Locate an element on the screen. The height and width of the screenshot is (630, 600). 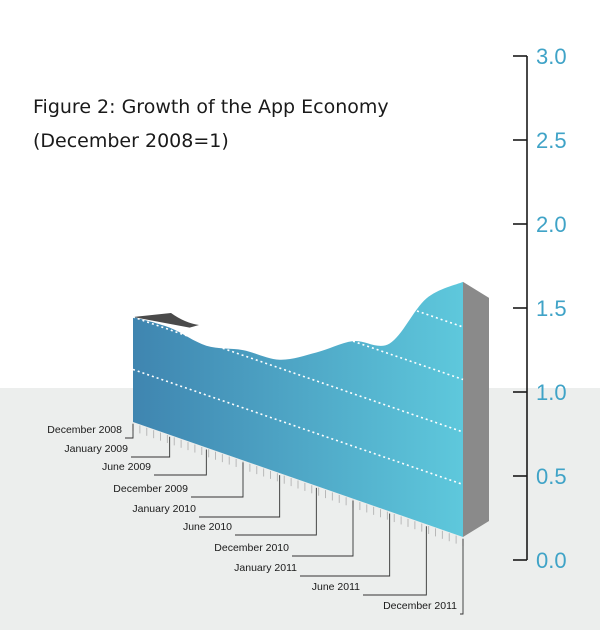
x-tick-label: December 2009 is located at coordinates (150, 489).